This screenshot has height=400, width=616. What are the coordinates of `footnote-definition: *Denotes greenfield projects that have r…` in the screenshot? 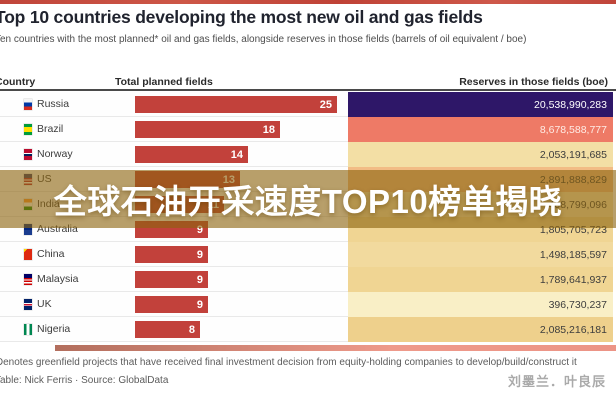 It's located at (288, 362).